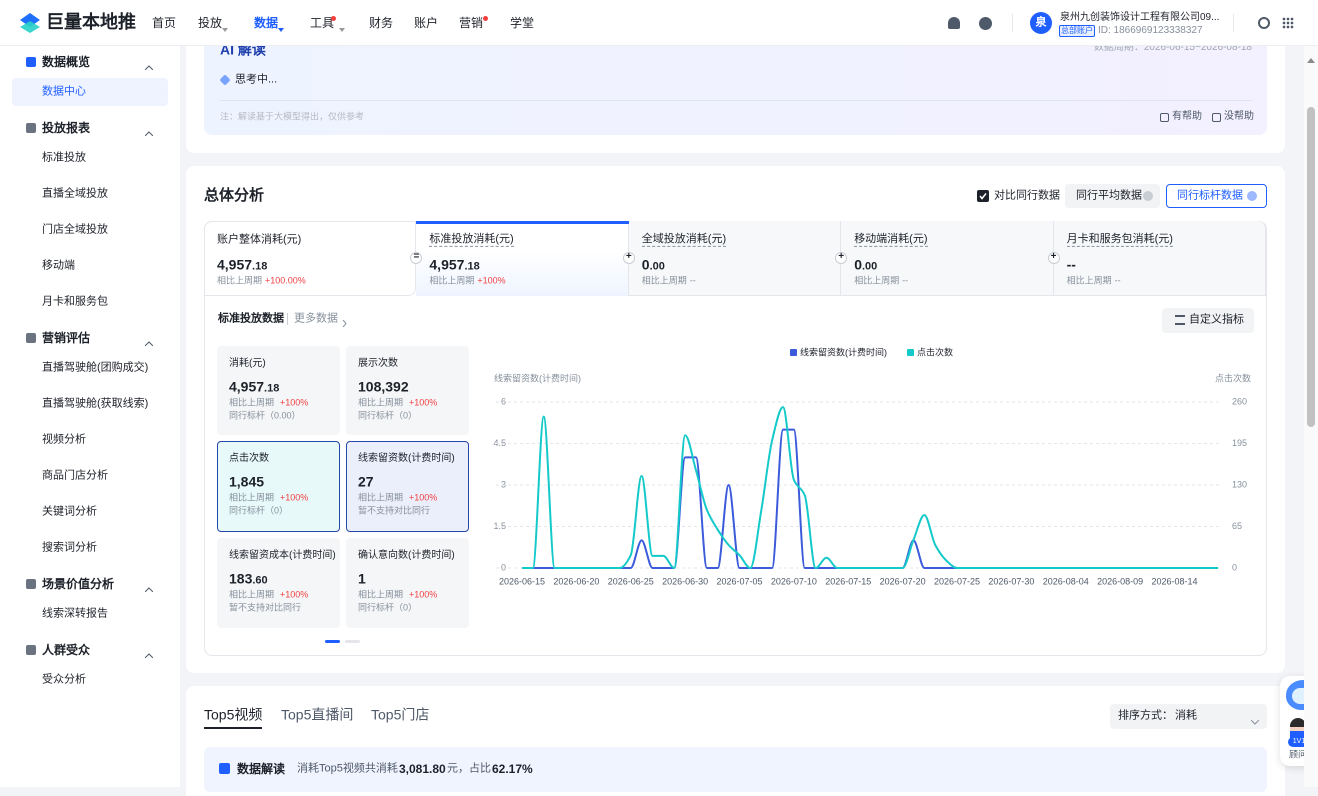  What do you see at coordinates (261, 768) in the screenshot?
I see `insight-title: 数据解读` at bounding box center [261, 768].